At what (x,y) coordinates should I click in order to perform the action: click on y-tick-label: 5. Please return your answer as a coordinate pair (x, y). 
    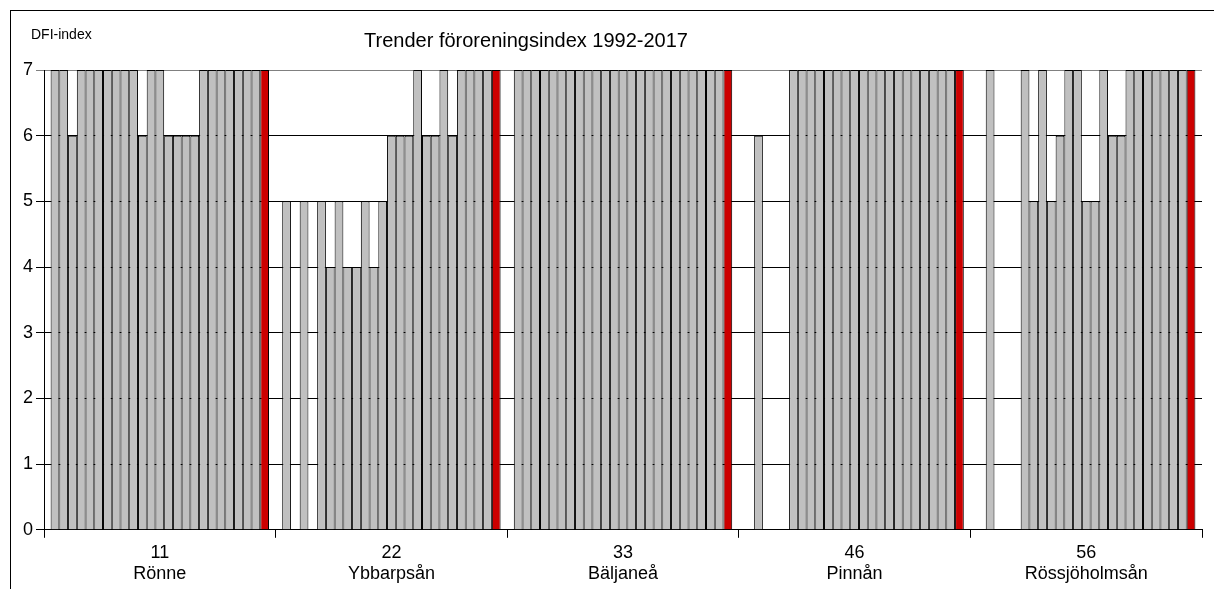
    Looking at the image, I should click on (28, 200).